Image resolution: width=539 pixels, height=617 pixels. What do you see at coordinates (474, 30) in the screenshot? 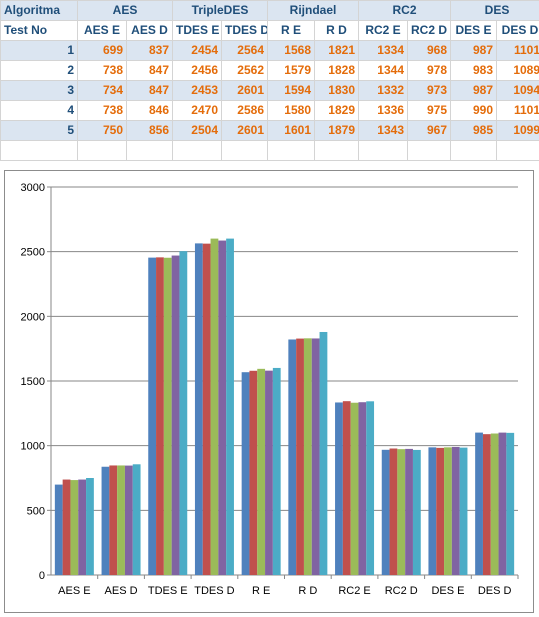
I see `column-header-cell: DES E` at bounding box center [474, 30].